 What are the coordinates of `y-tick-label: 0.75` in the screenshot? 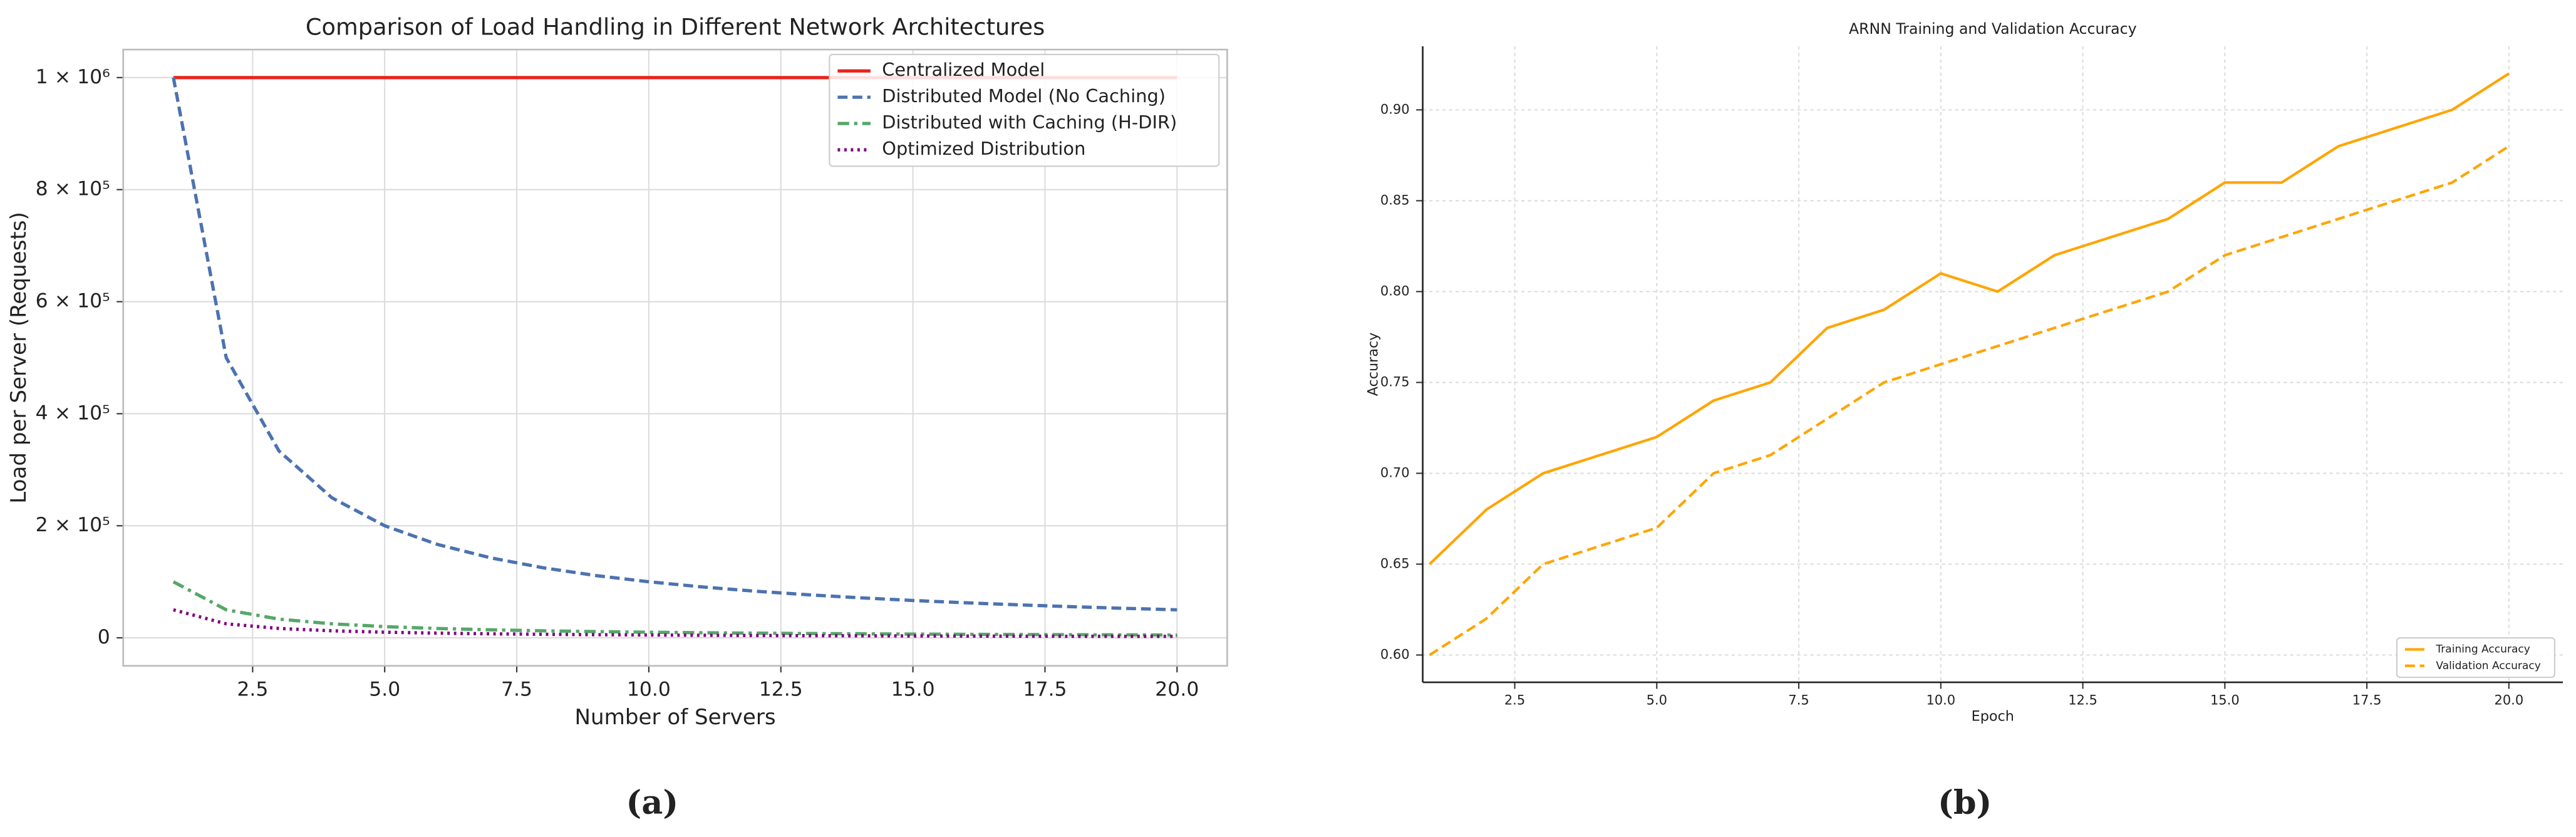 It's located at (1395, 381).